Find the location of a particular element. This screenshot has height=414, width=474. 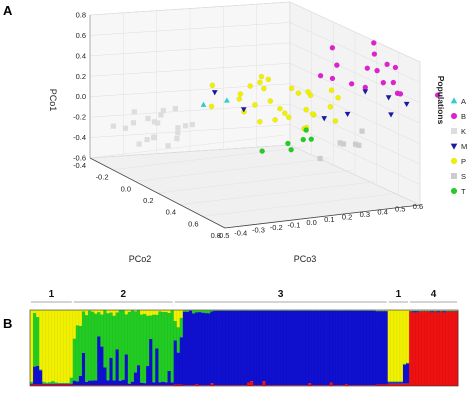

pco2-tick: 0.6 is located at coordinates (193, 223).